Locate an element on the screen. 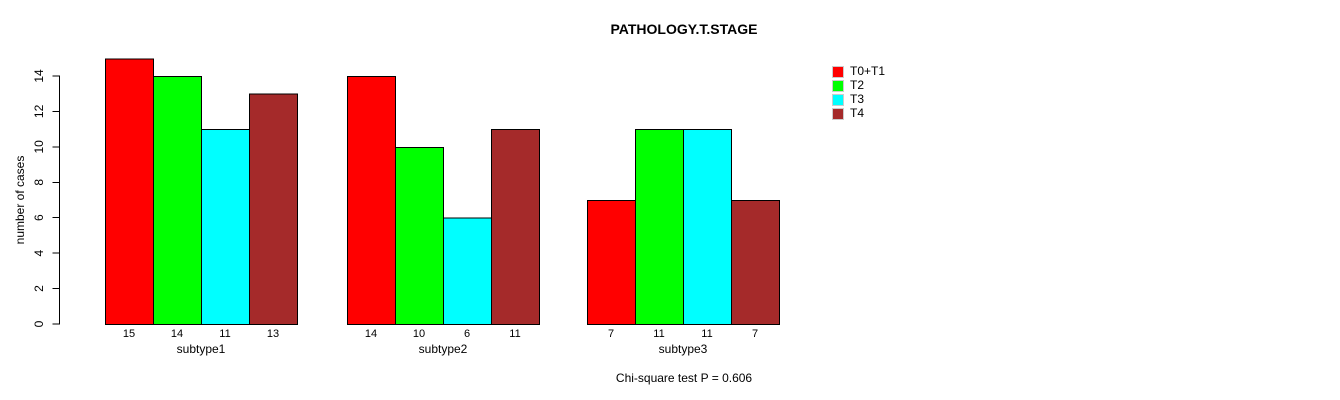 The height and width of the screenshot is (400, 1340). legend-label: T2 is located at coordinates (857, 85).